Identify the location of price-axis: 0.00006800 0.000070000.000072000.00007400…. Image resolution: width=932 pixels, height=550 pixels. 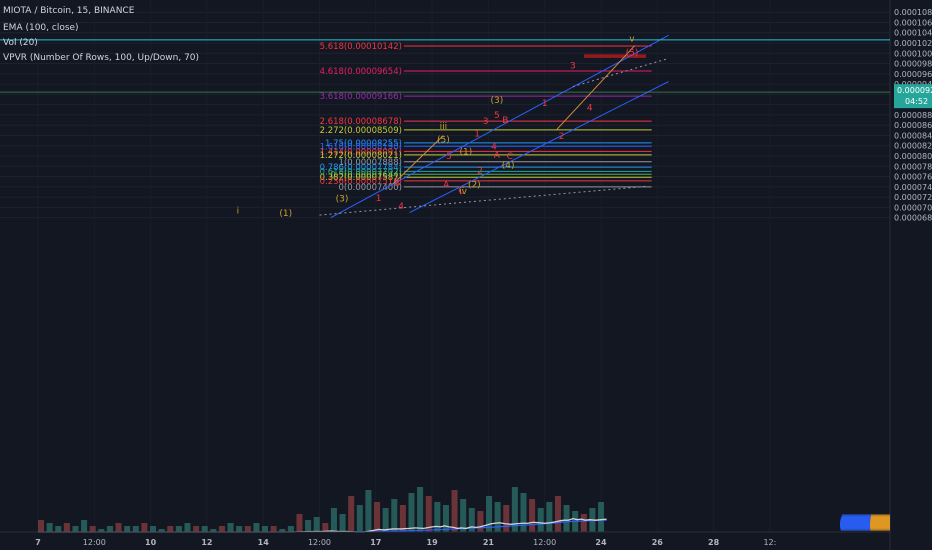
(913, 115).